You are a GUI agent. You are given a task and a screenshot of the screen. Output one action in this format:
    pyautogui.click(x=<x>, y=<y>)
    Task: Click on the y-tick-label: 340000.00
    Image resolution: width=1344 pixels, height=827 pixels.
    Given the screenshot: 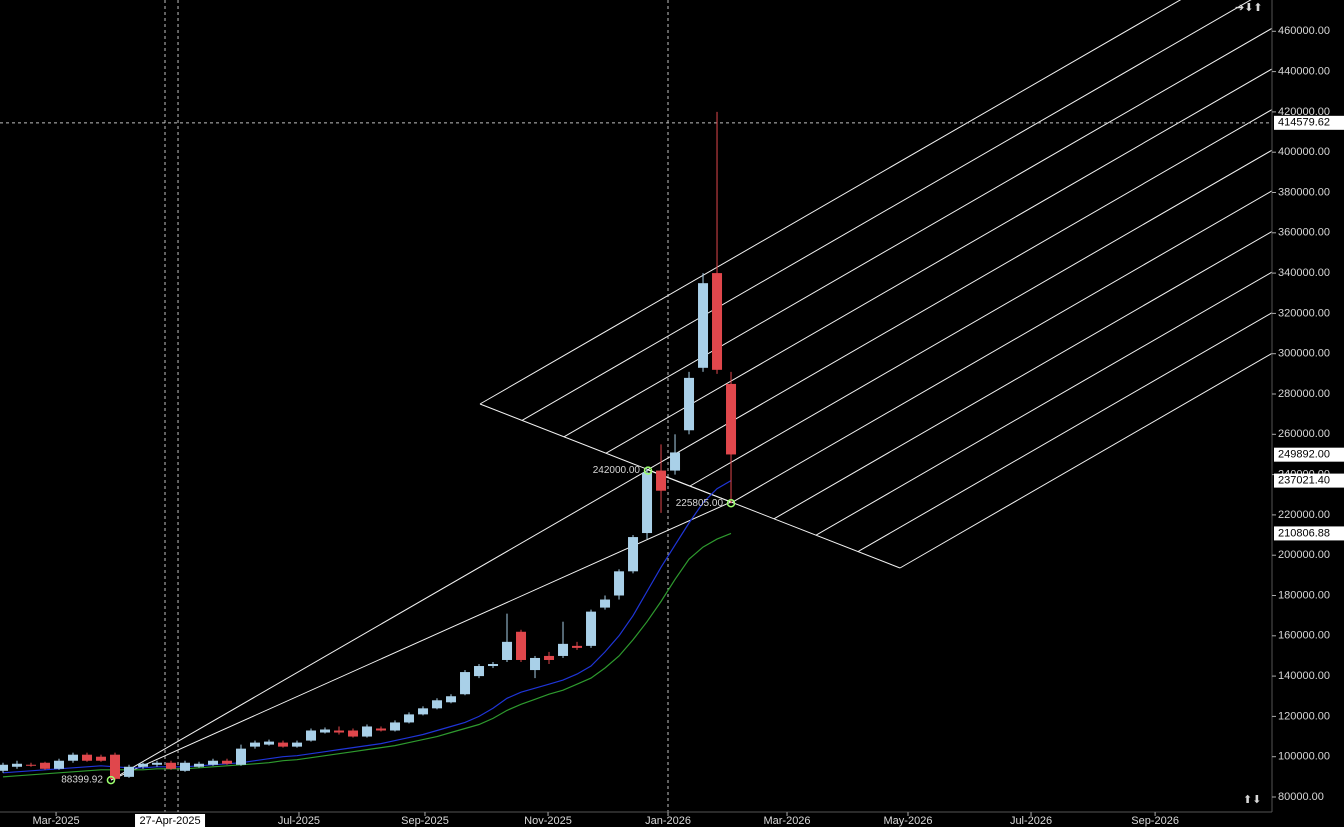 What is the action you would take?
    pyautogui.click(x=1304, y=273)
    